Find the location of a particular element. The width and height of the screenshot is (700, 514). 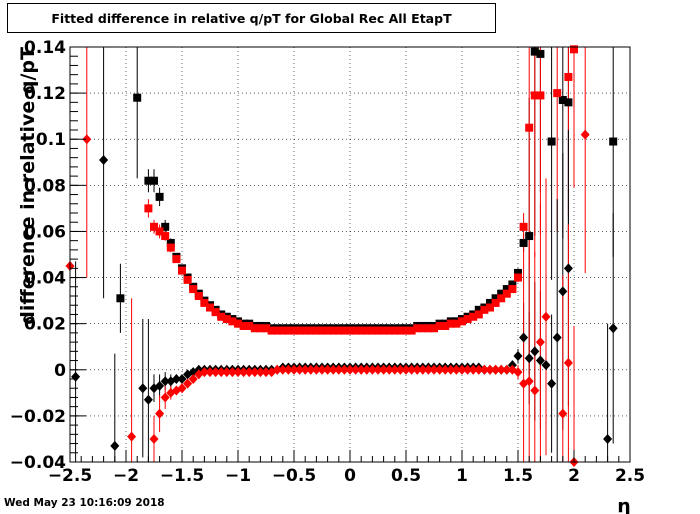

y-tick-label: 0.06 is located at coordinates (45, 232).